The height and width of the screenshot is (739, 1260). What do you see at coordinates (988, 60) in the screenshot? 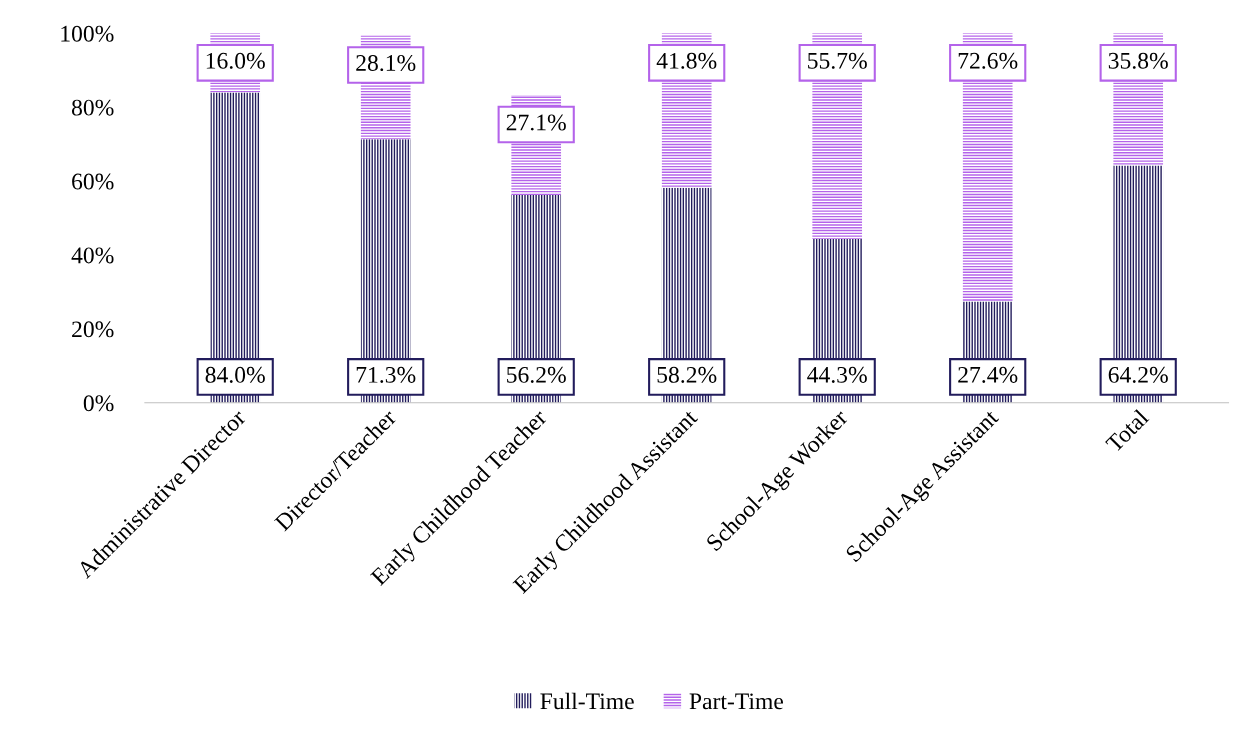
I see `data-label: 72.6%` at bounding box center [988, 60].